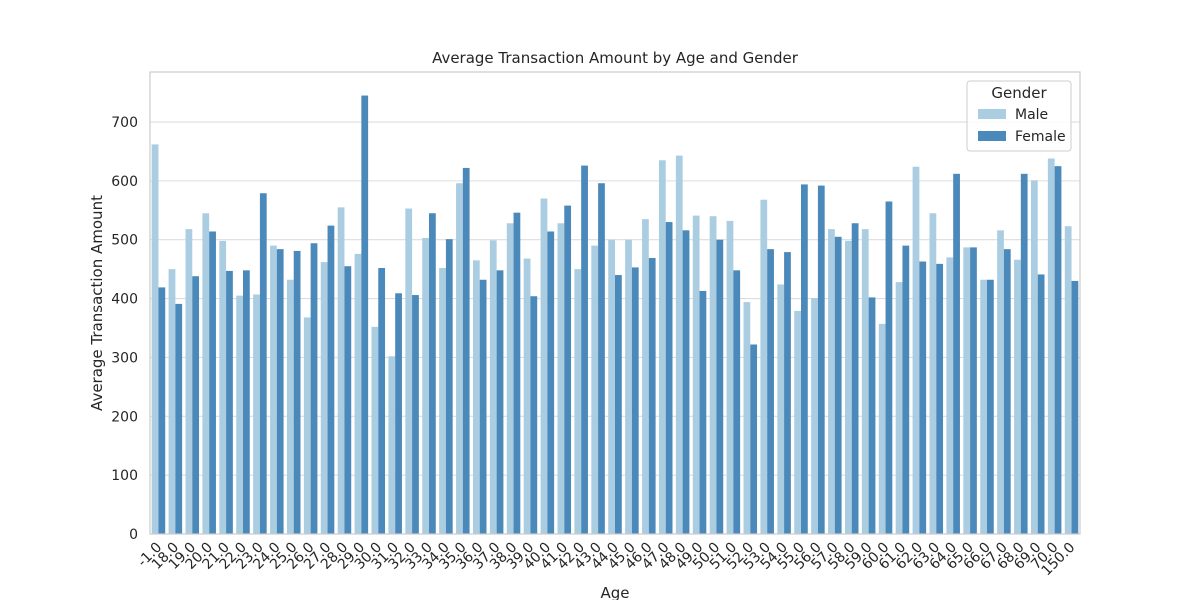 The height and width of the screenshot is (600, 1200). I want to click on bar-female-20.0, so click(212, 383).